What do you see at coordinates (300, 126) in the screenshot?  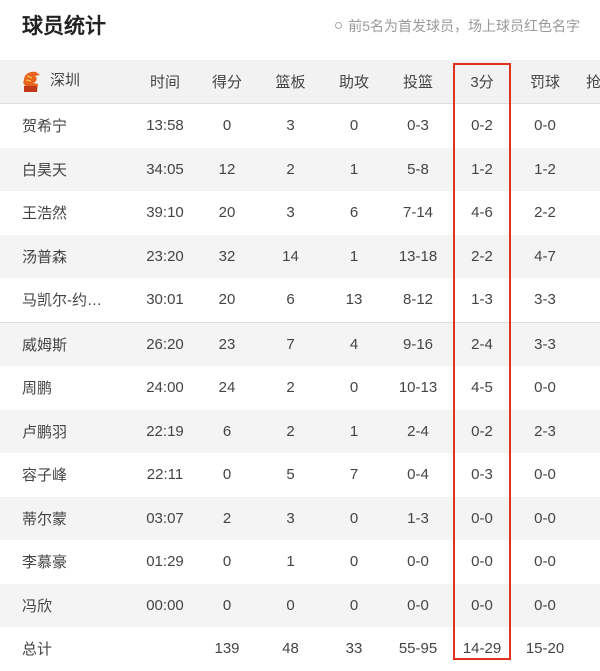 I see `table-row: 贺希宁 13:58 0 3 0 0-3 0-2 0-0` at bounding box center [300, 126].